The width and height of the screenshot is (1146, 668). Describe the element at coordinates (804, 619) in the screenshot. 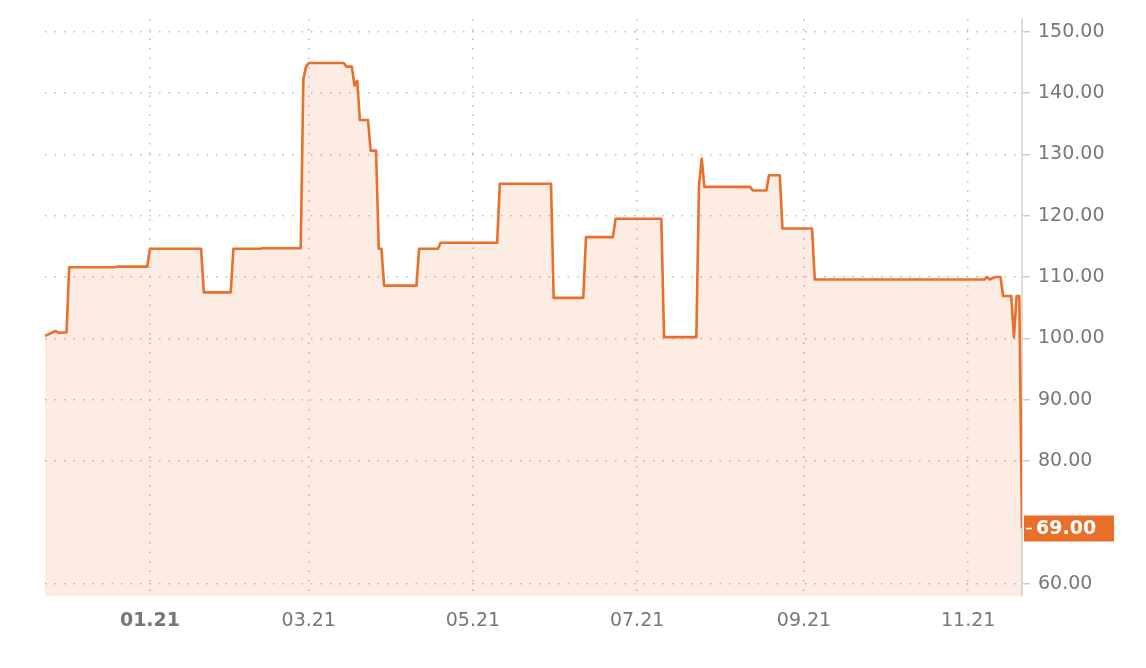

I see `x-tick-label: 09.21` at that location.